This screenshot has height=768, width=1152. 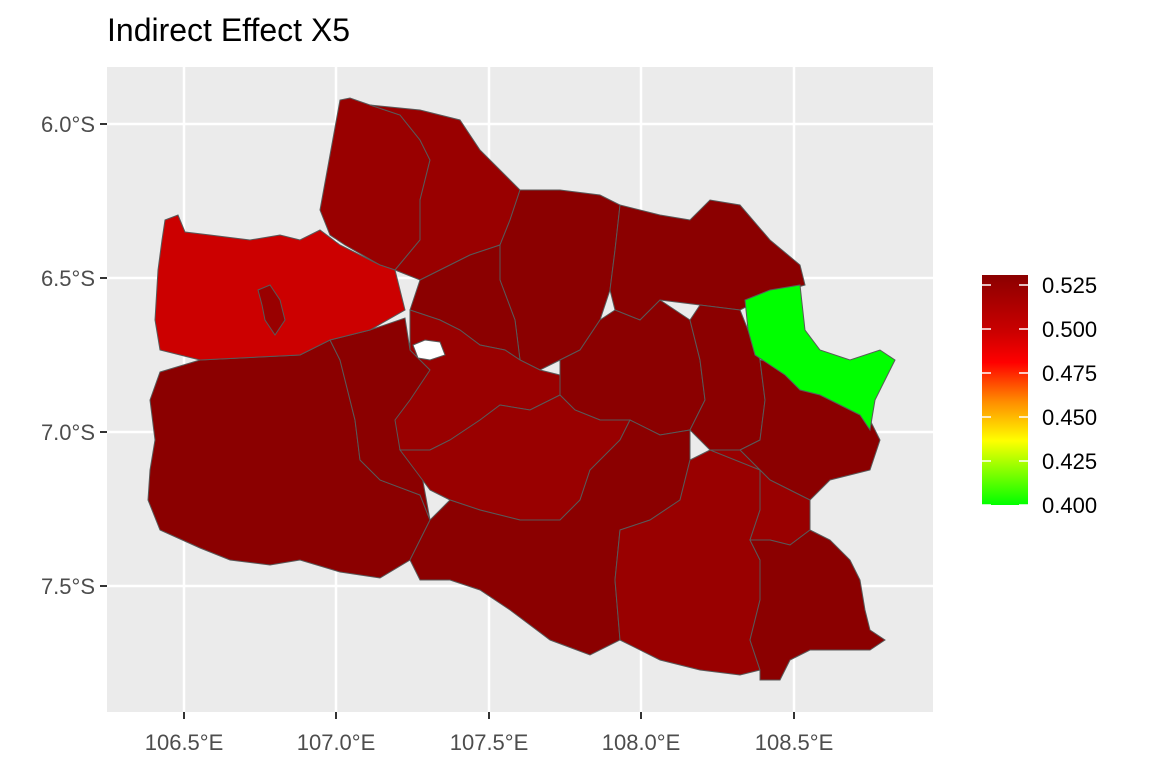 I want to click on legend-ticks, so click(x=1005, y=395).